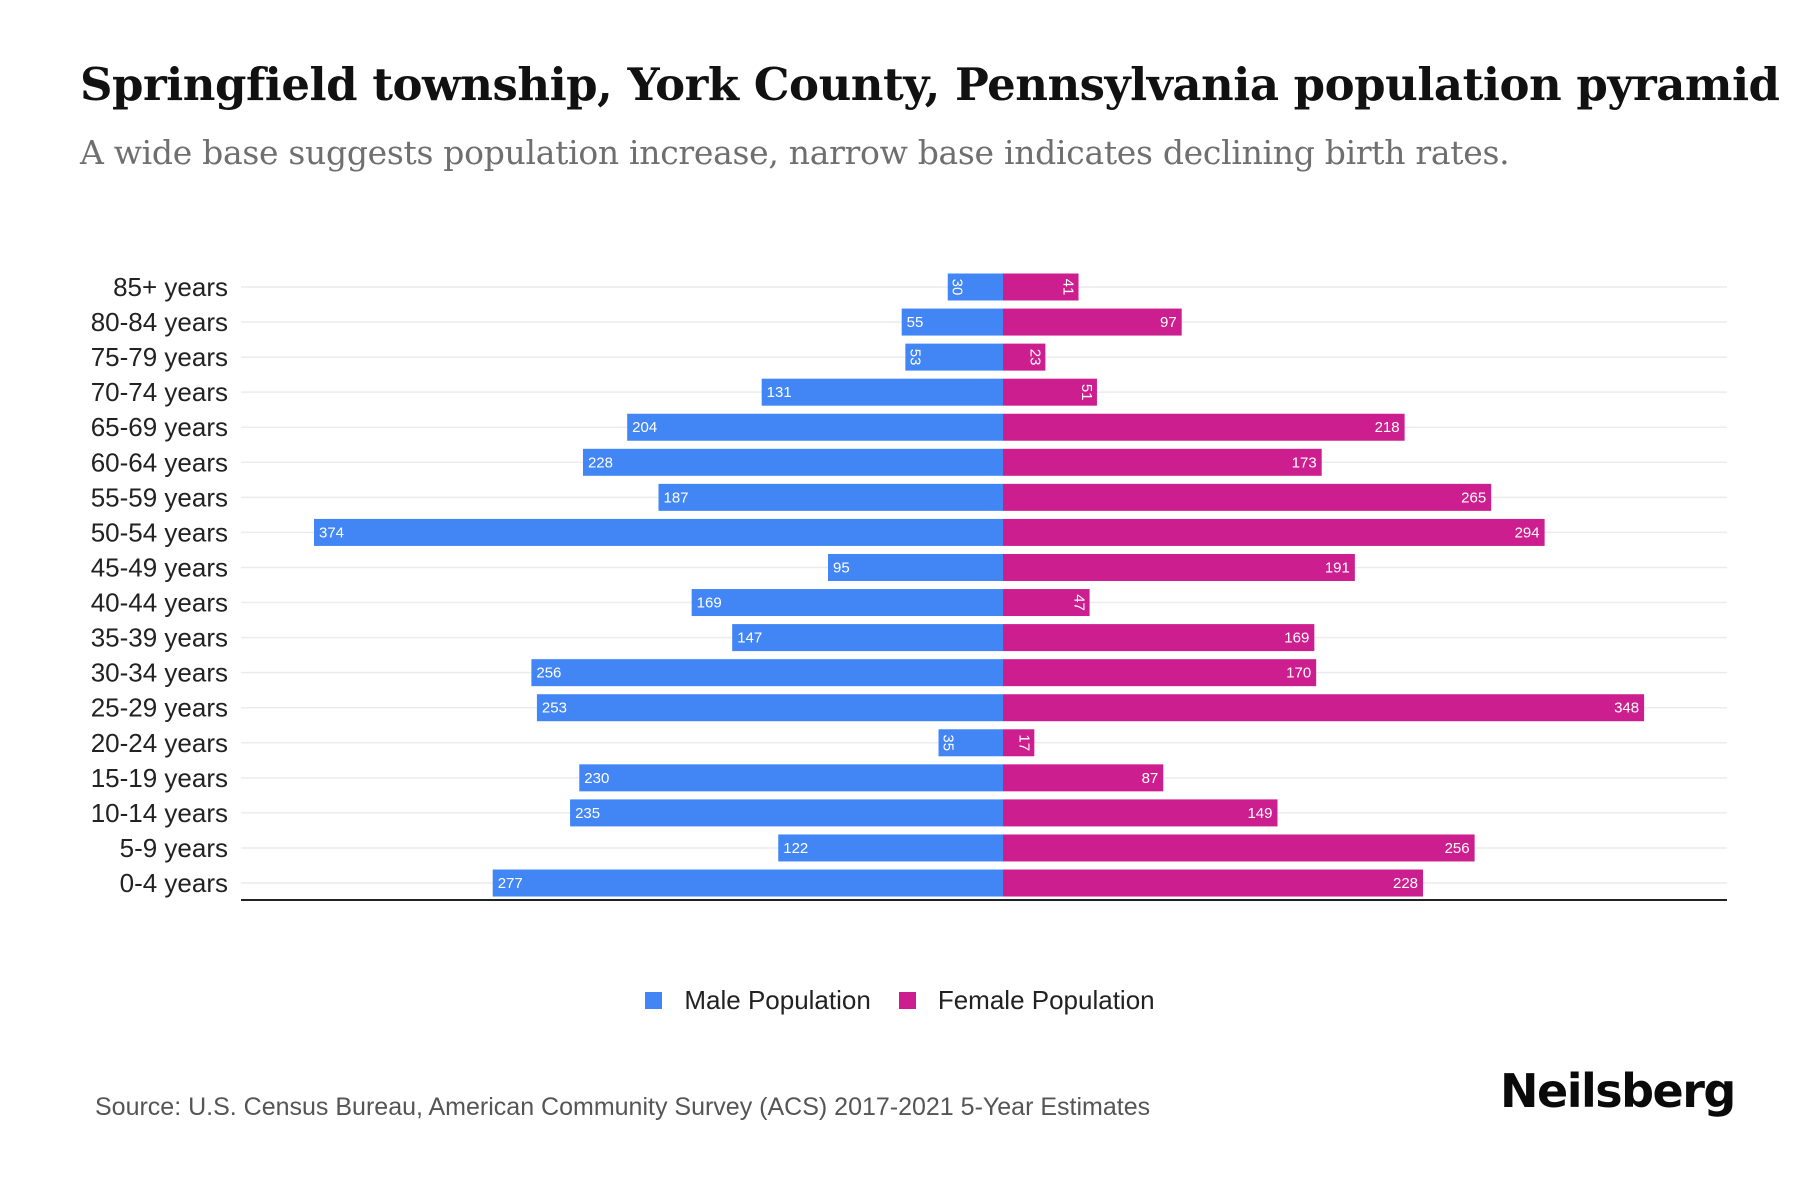  What do you see at coordinates (777, 1000) in the screenshot?
I see `legend-label-male: Male Population` at bounding box center [777, 1000].